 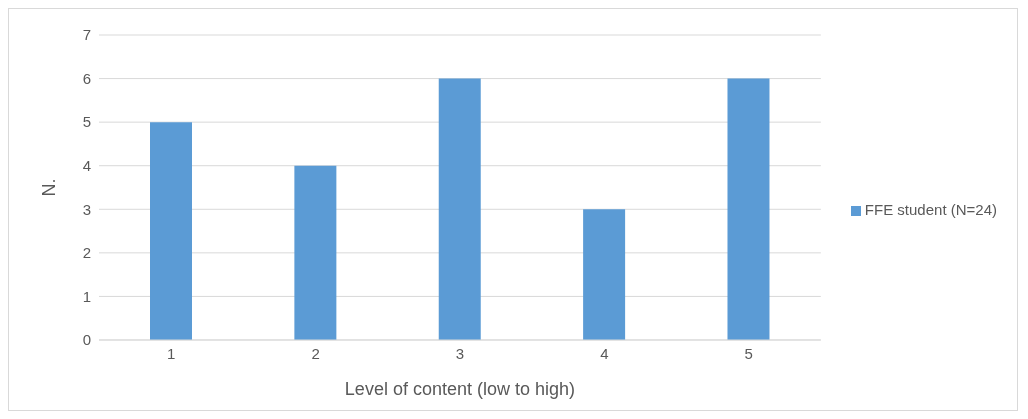 What do you see at coordinates (748, 353) in the screenshot?
I see `x-tick-label: 5` at bounding box center [748, 353].